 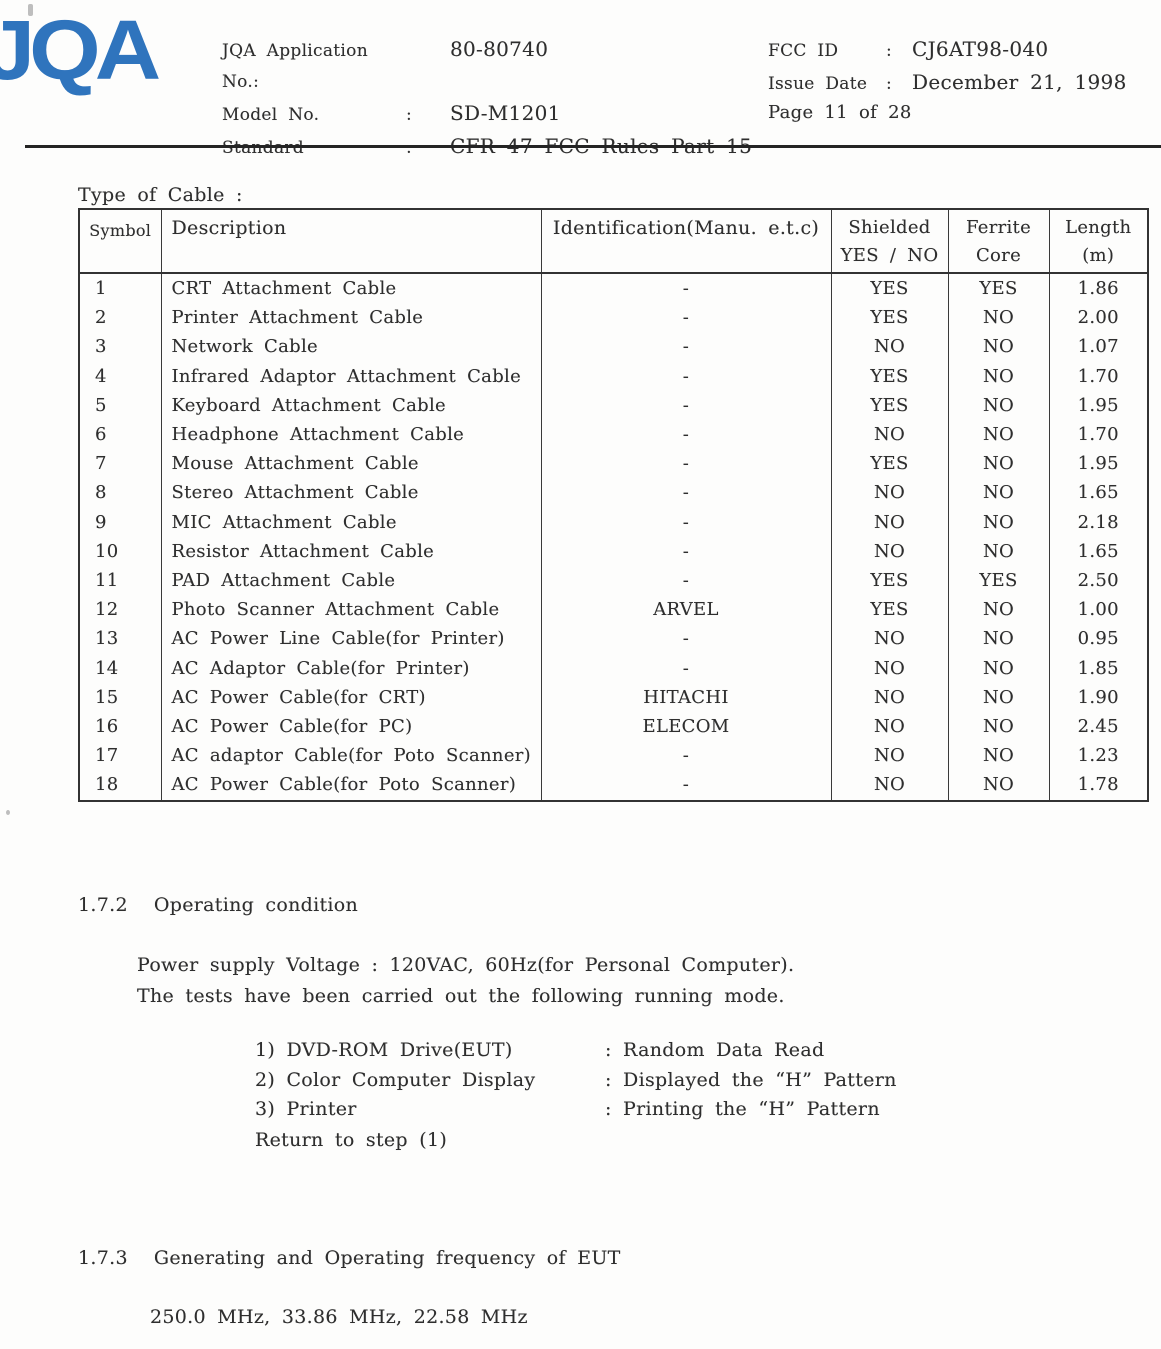 What do you see at coordinates (350, 288) in the screenshot?
I see `cell-description: CRT Attachment Cable` at bounding box center [350, 288].